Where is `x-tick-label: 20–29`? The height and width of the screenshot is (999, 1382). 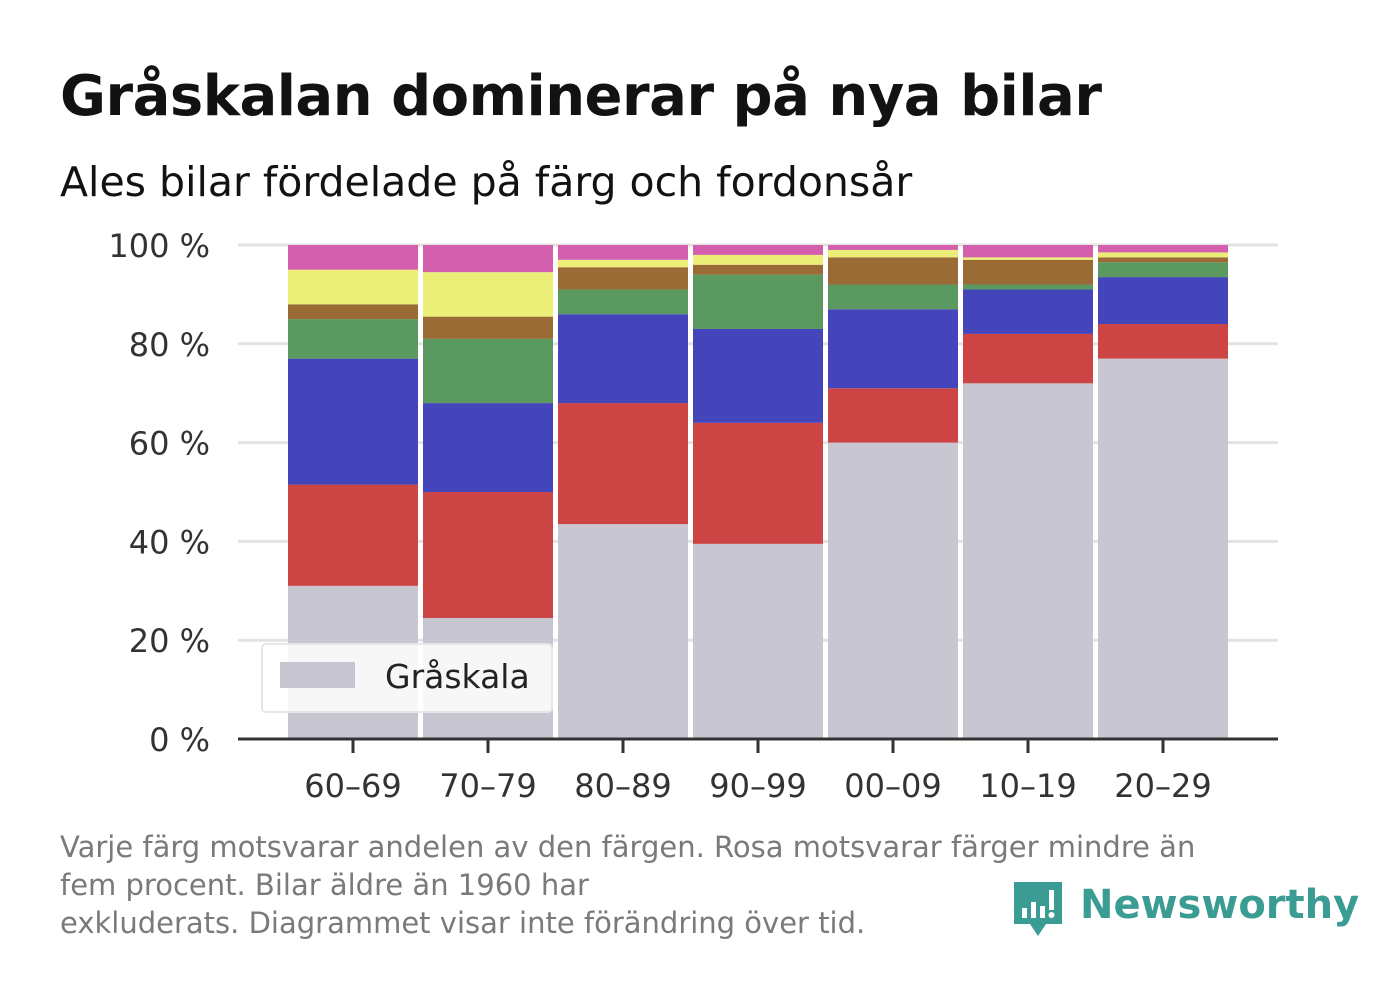 x-tick-label: 20–29 is located at coordinates (1162, 786).